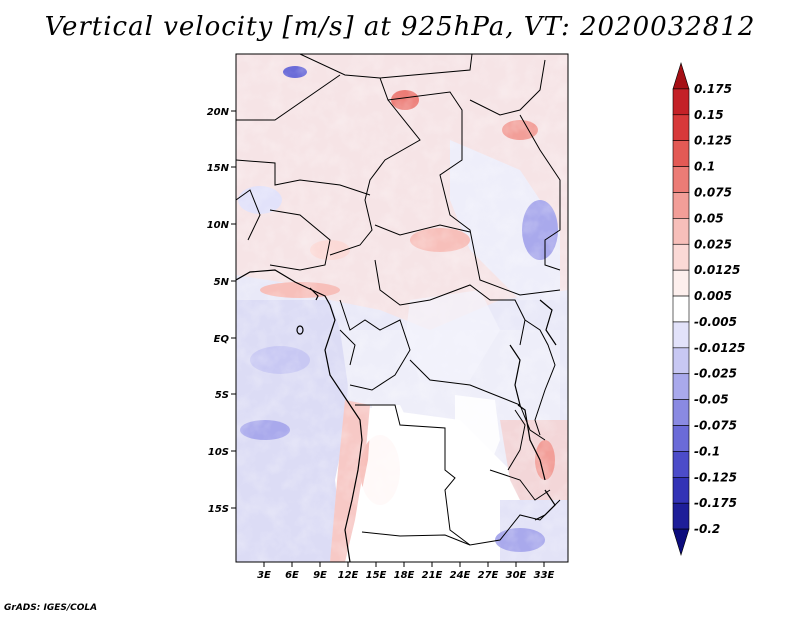 The image size is (800, 618). Describe the element at coordinates (488, 575) in the screenshot. I see `lon-tick-label: 27E` at that location.